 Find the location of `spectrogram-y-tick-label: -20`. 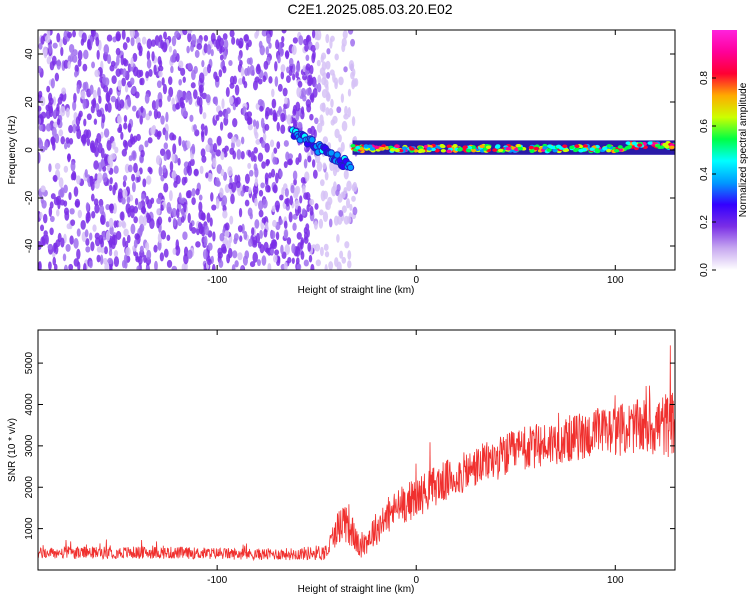

spectrogram-y-tick-label: -20 is located at coordinates (29, 197).